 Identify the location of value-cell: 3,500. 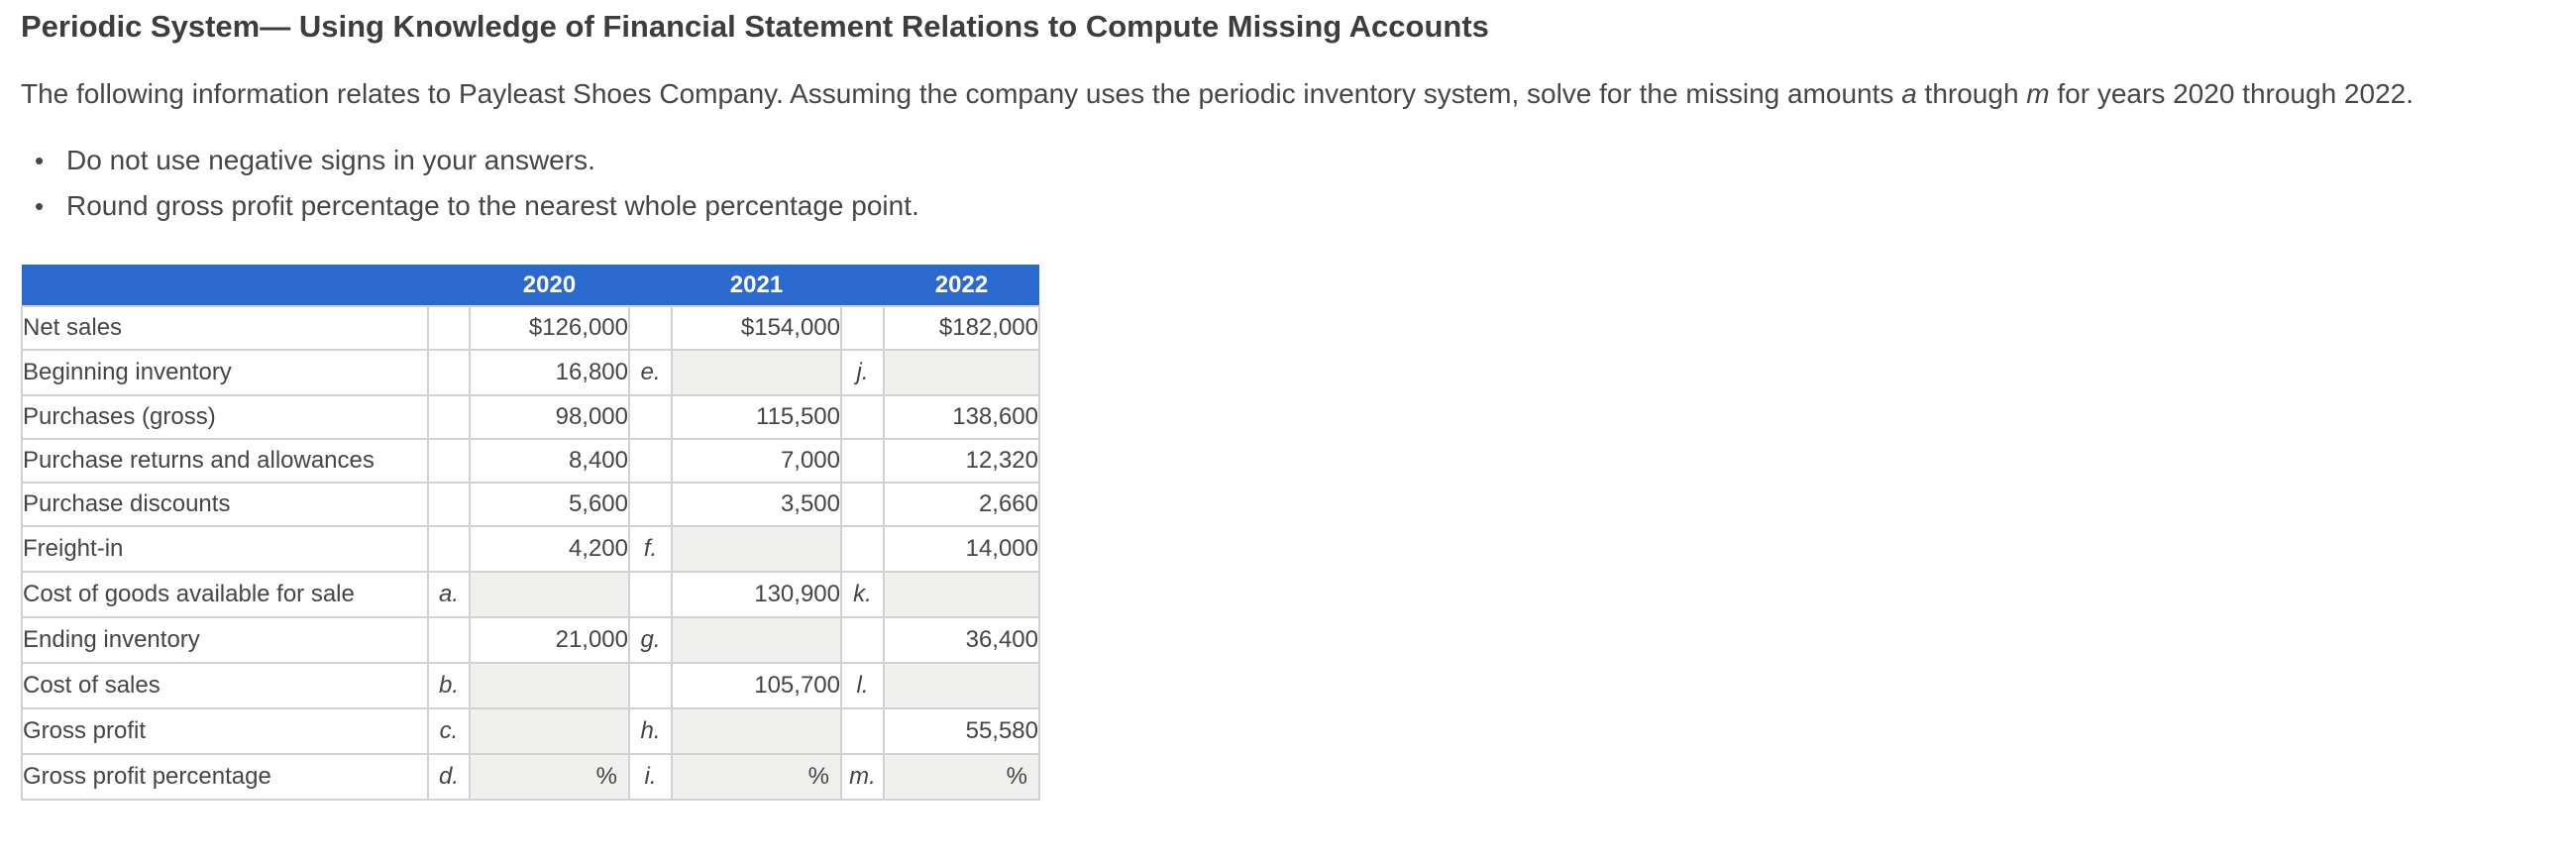
(756, 505).